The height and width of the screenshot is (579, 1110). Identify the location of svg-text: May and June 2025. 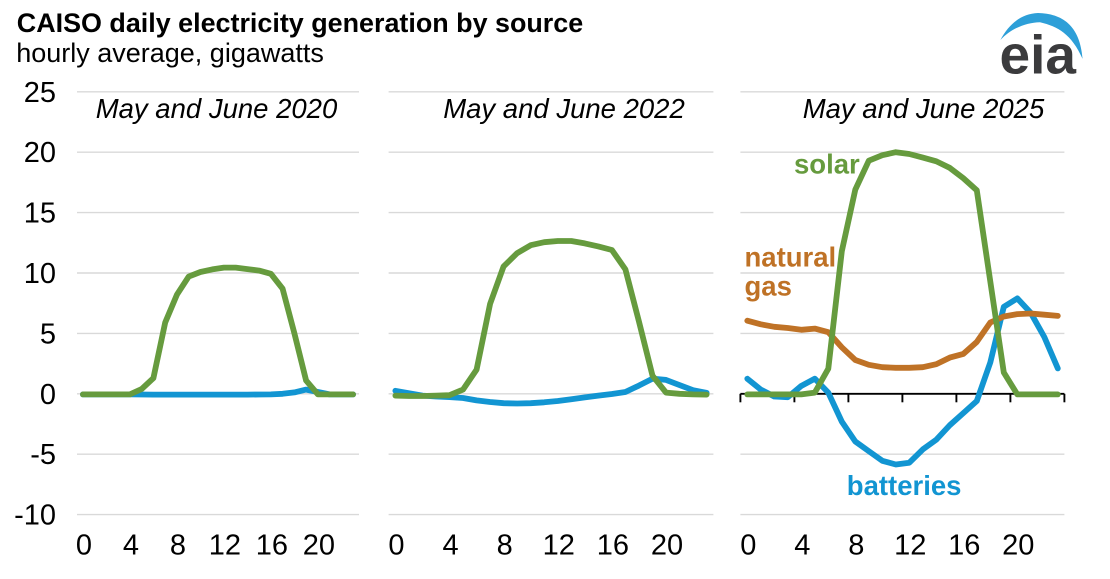
(924, 108).